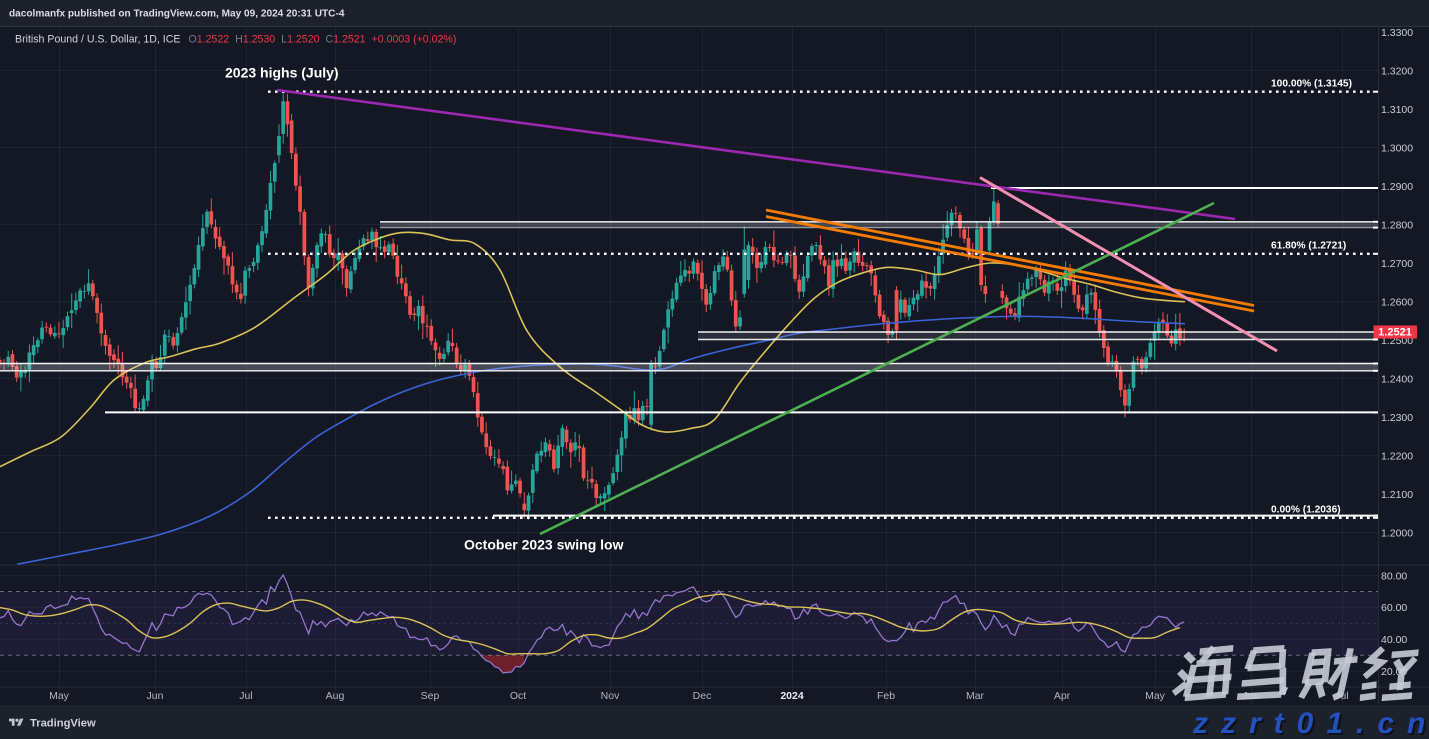 The height and width of the screenshot is (739, 1429). I want to click on svg-text: 2023 highs (July), so click(282, 73).